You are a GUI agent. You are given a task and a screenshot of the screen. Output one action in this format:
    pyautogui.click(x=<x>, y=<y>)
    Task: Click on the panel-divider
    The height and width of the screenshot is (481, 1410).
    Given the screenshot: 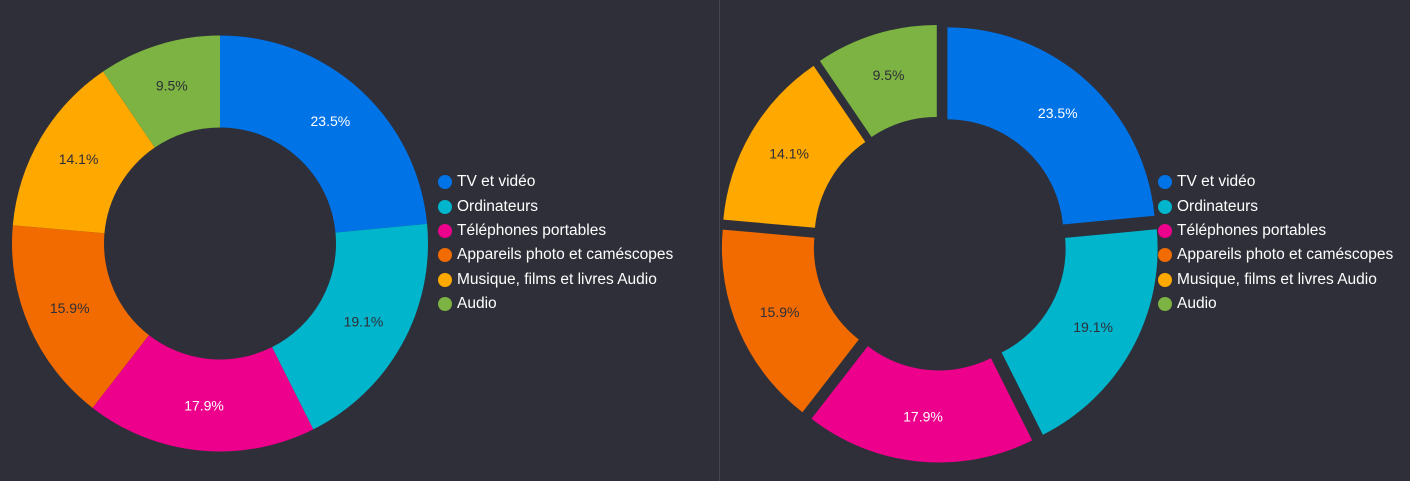 What is the action you would take?
    pyautogui.click(x=719, y=240)
    